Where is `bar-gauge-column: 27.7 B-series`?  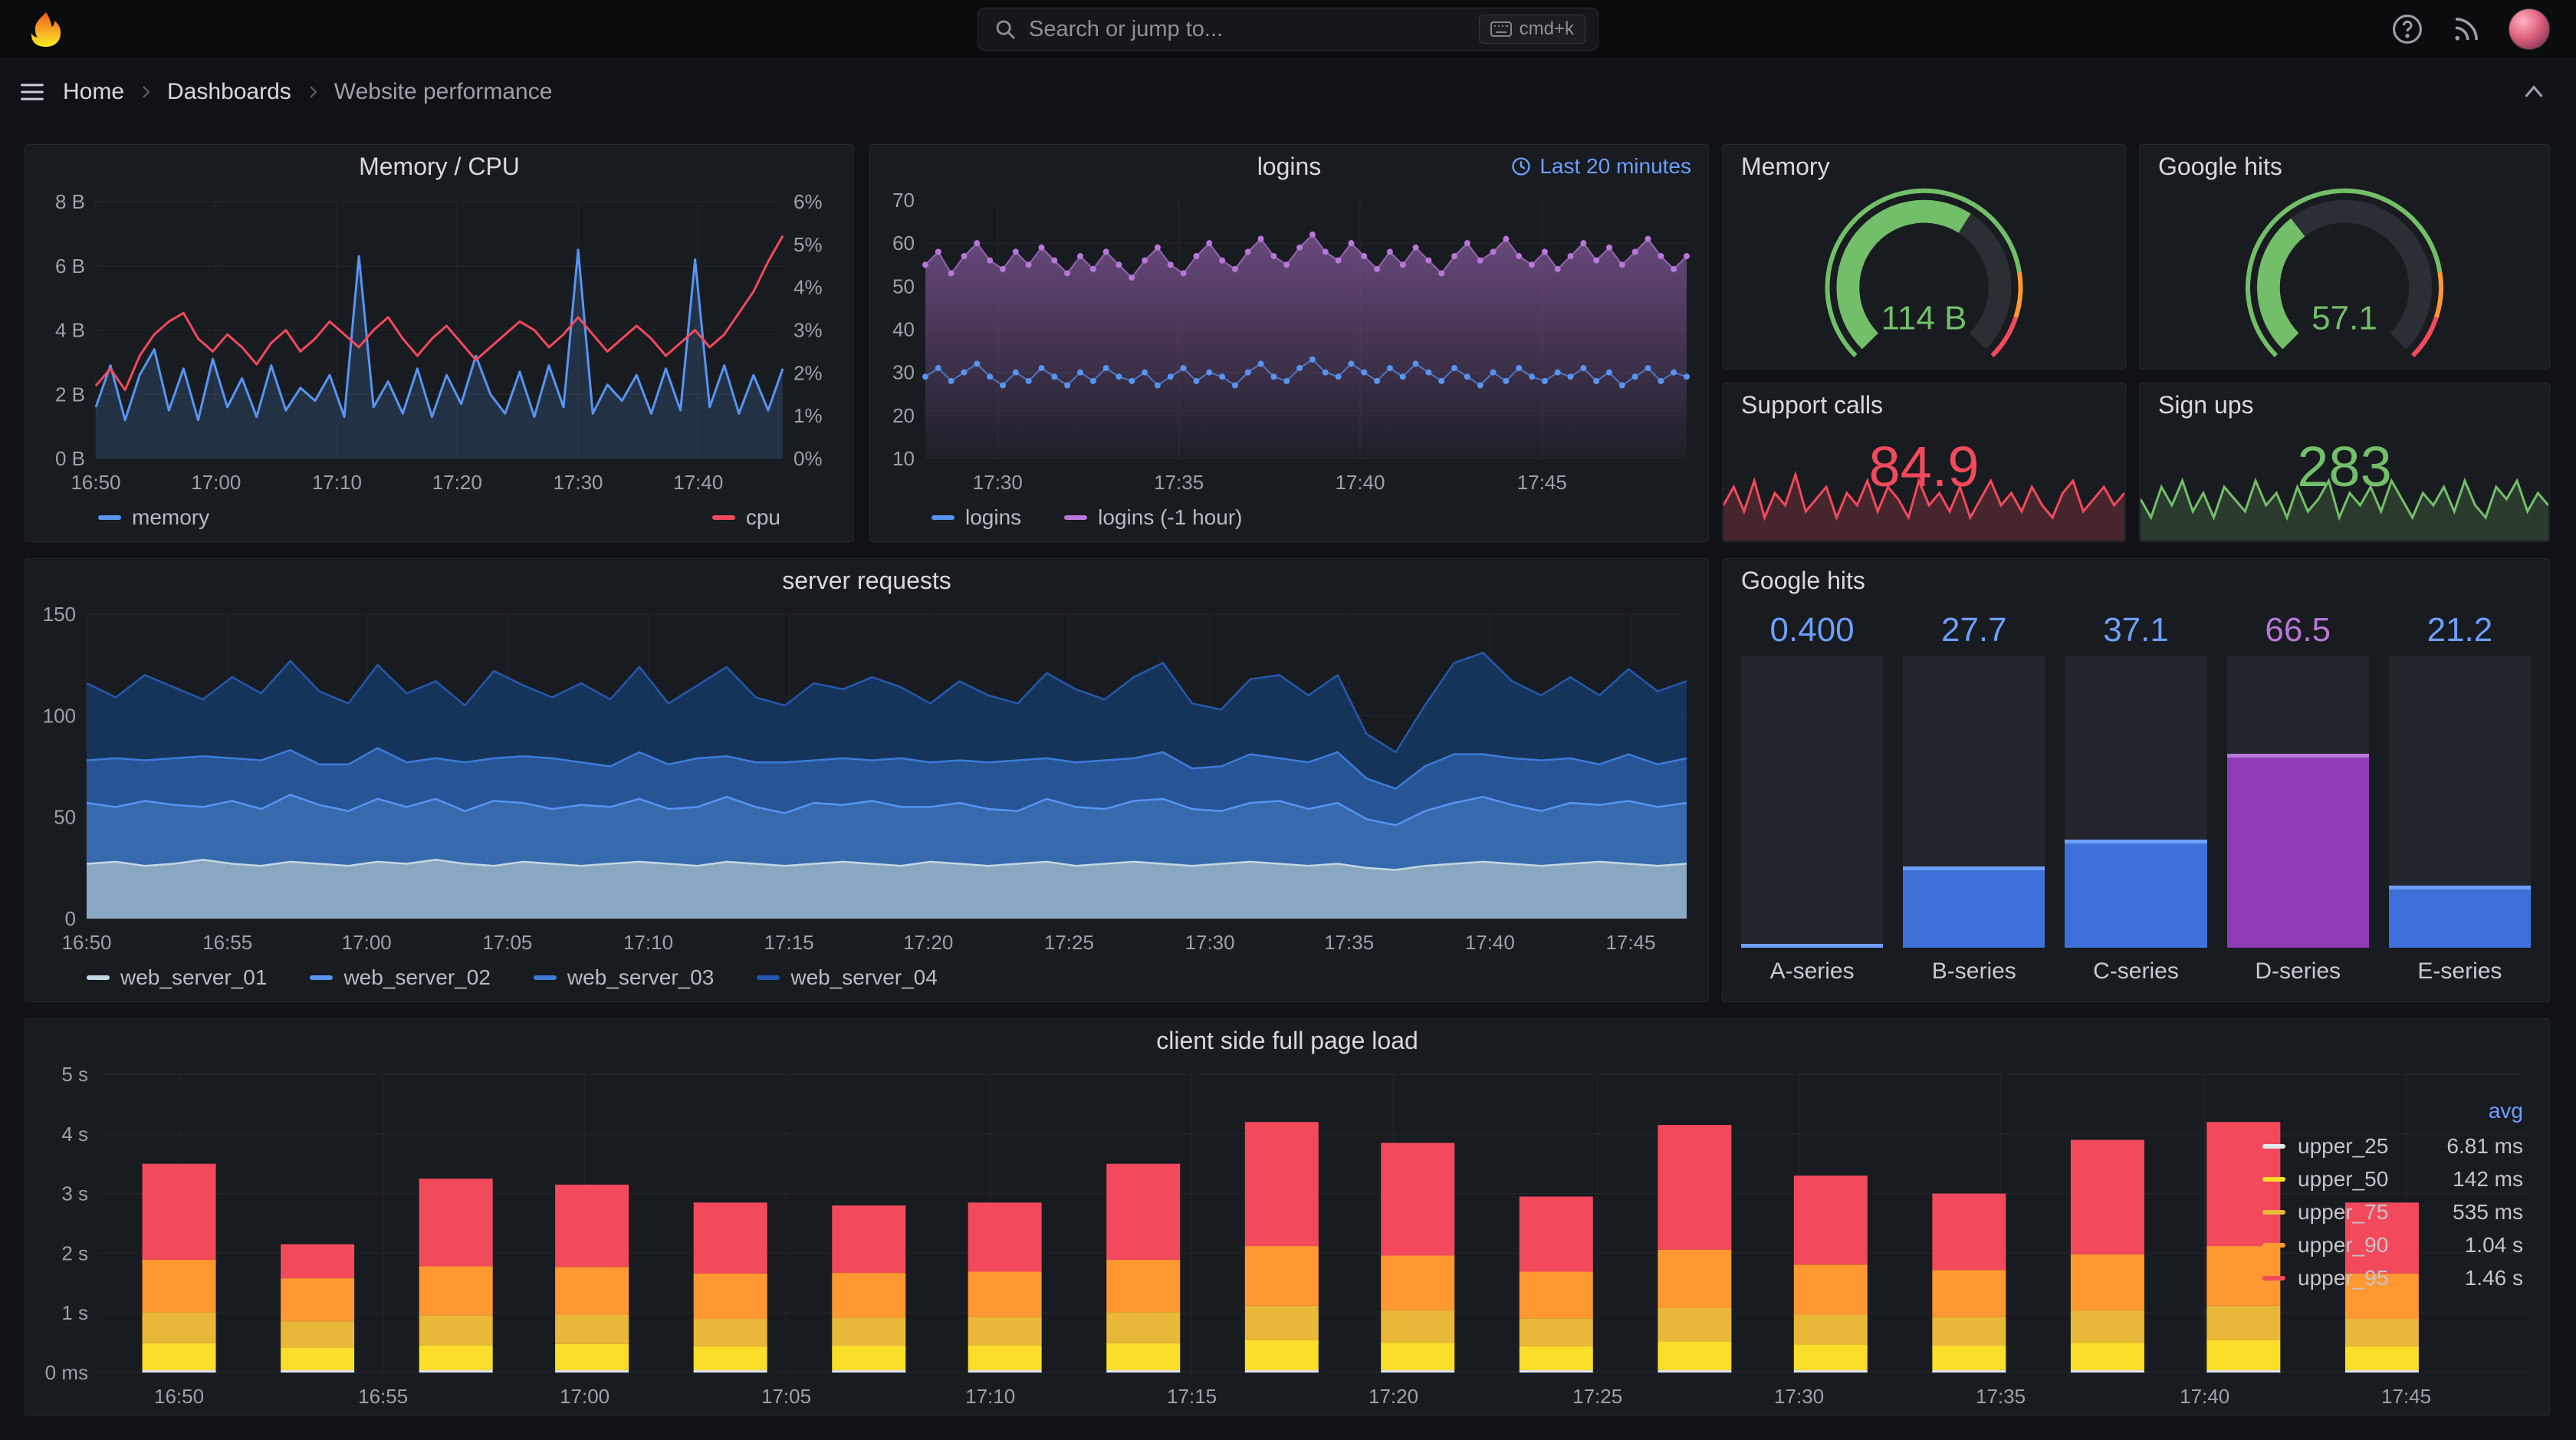
bar-gauge-column: 27.7 B-series is located at coordinates (1974, 797).